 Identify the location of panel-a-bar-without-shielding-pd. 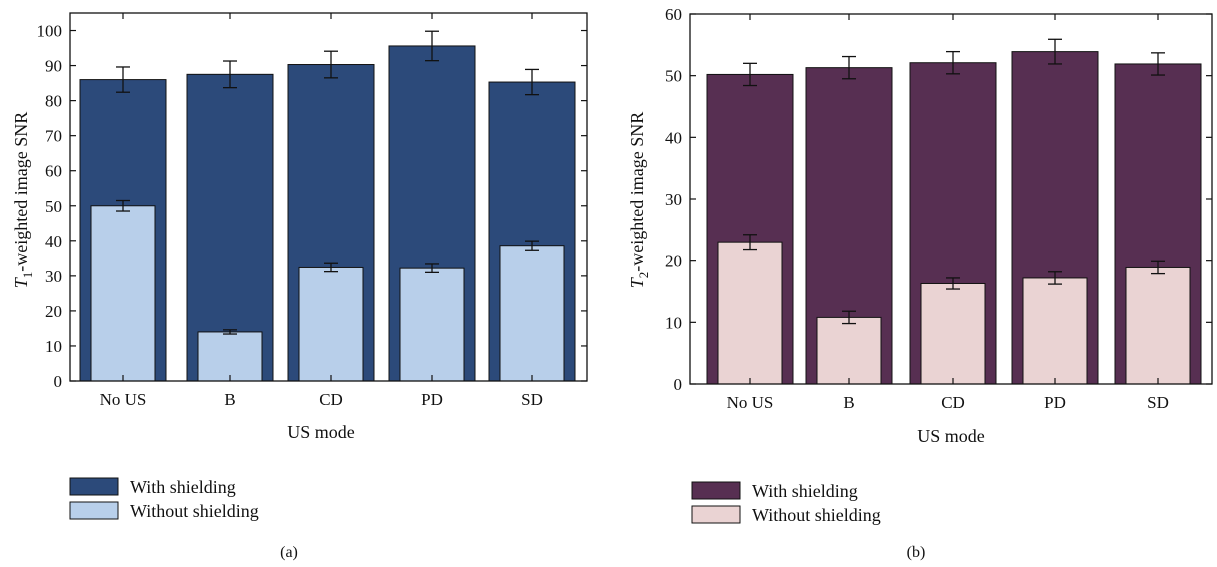
(432, 324).